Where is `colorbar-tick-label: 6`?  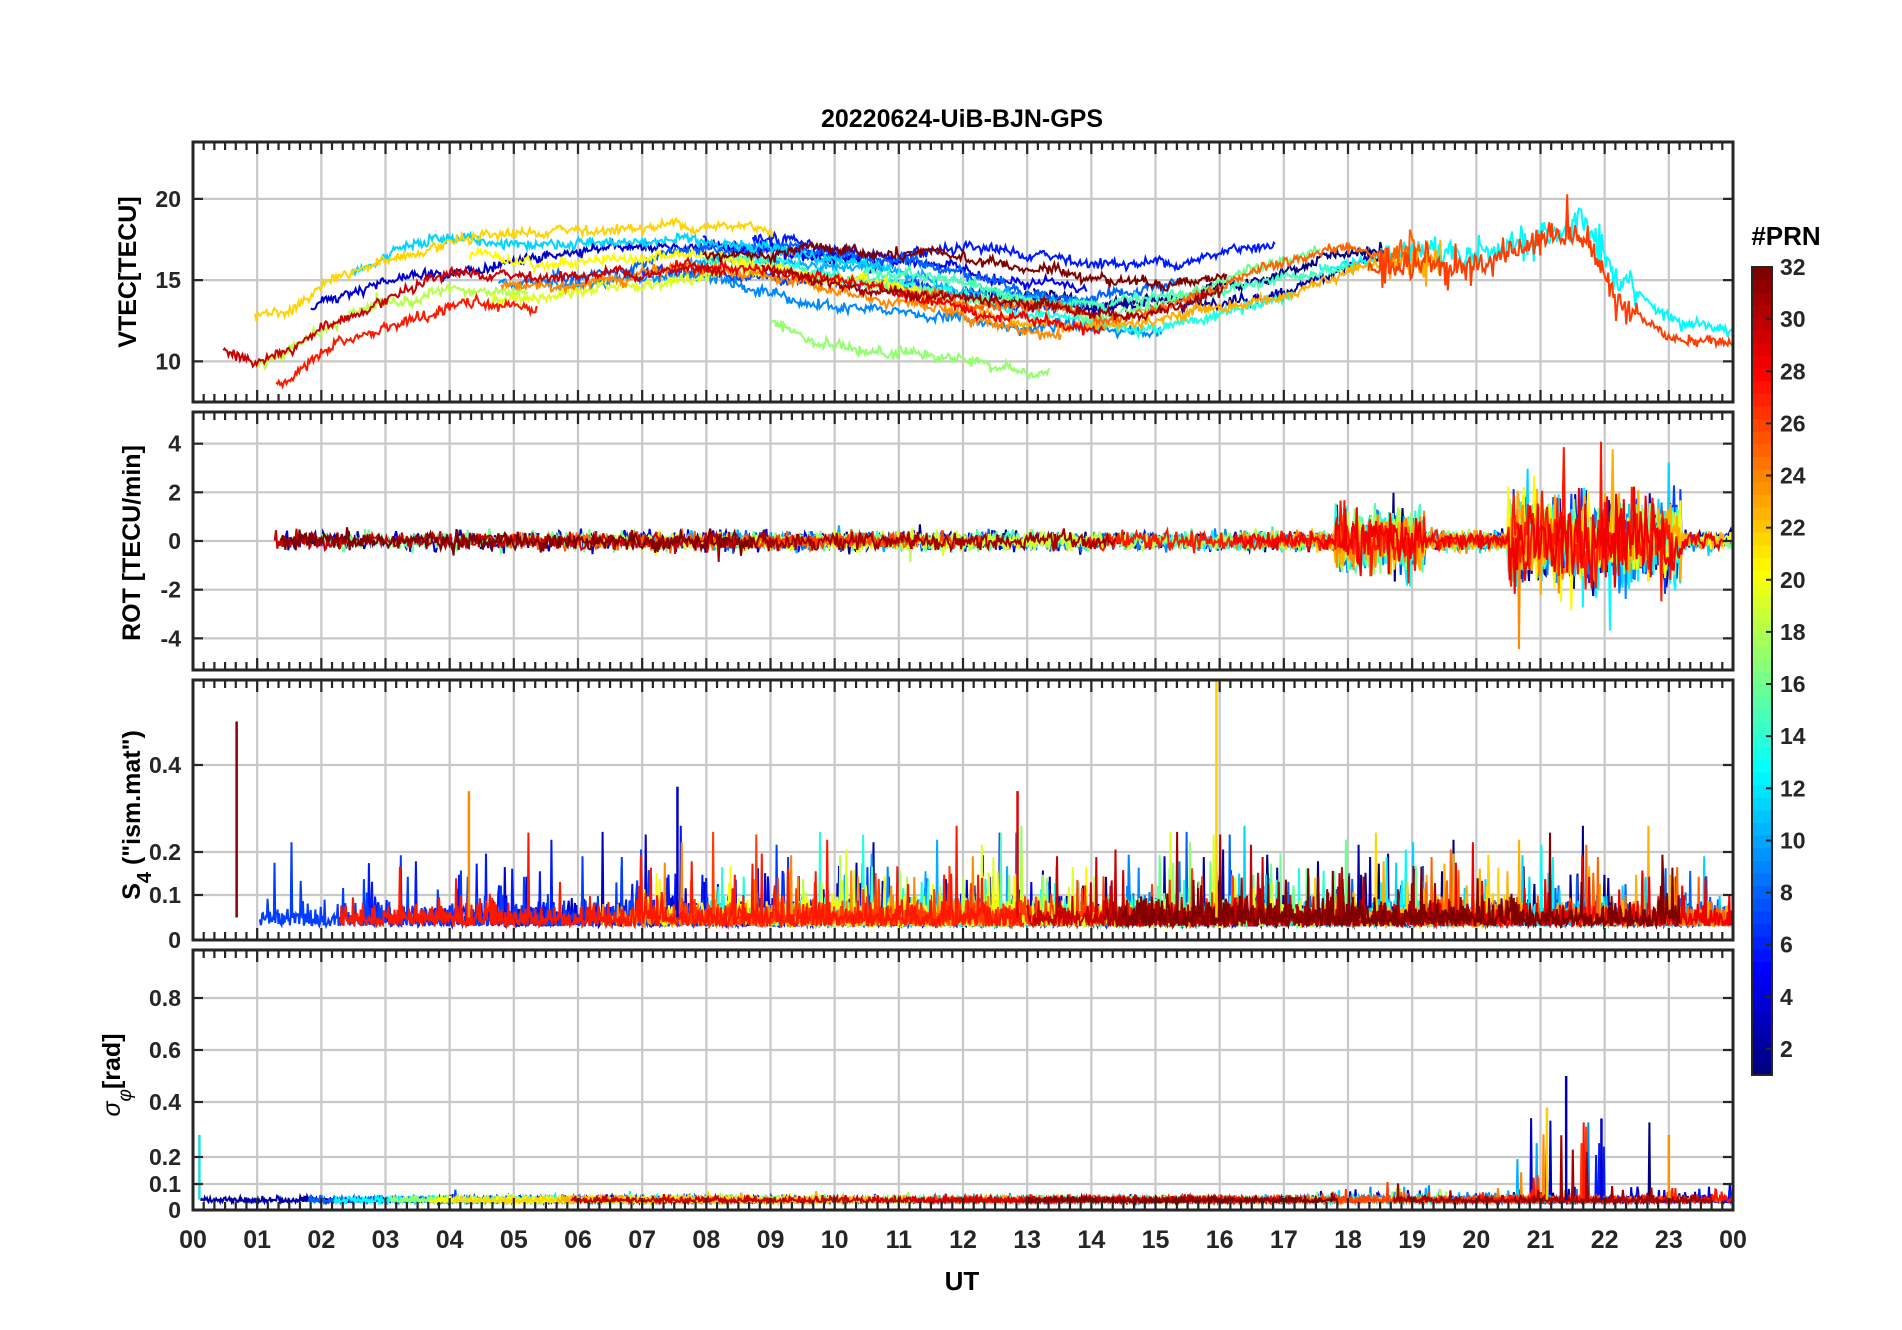 colorbar-tick-label: 6 is located at coordinates (1786, 945).